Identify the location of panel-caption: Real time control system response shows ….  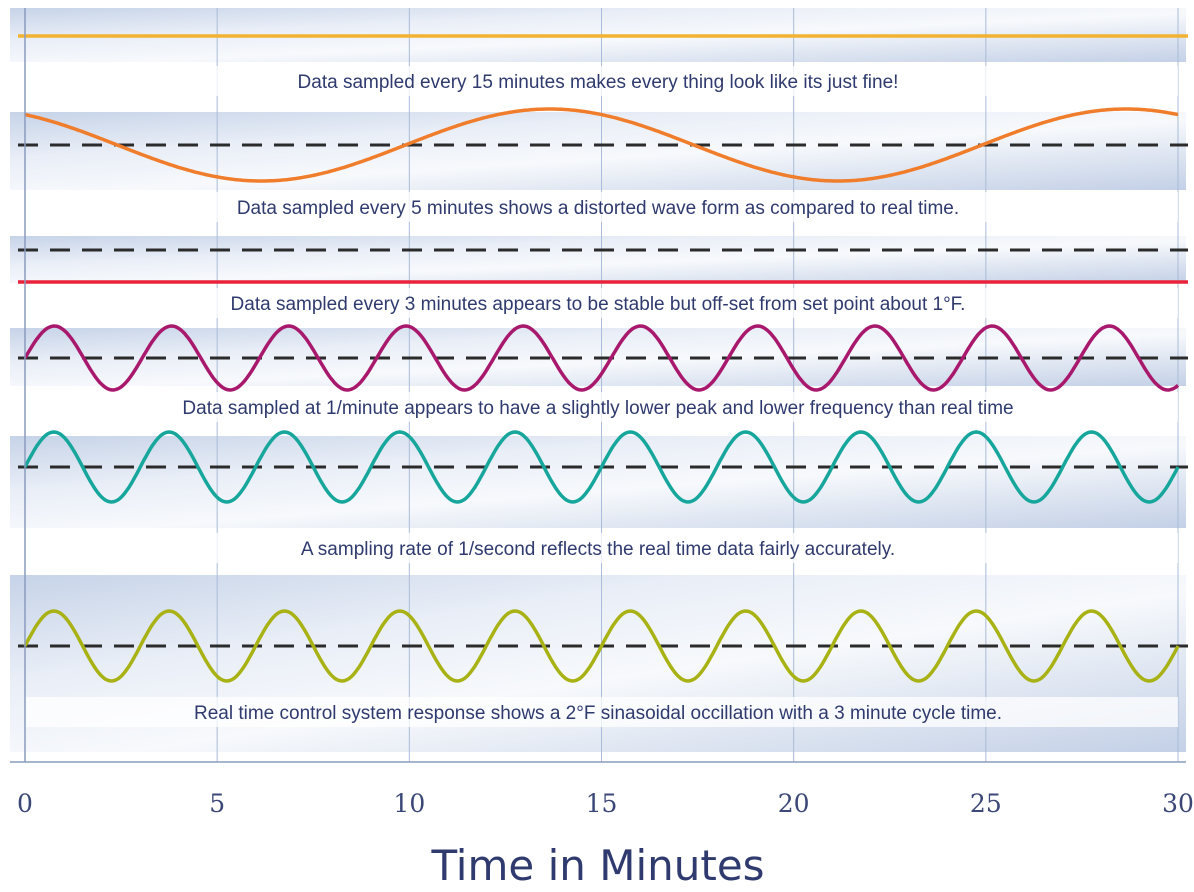
(598, 713).